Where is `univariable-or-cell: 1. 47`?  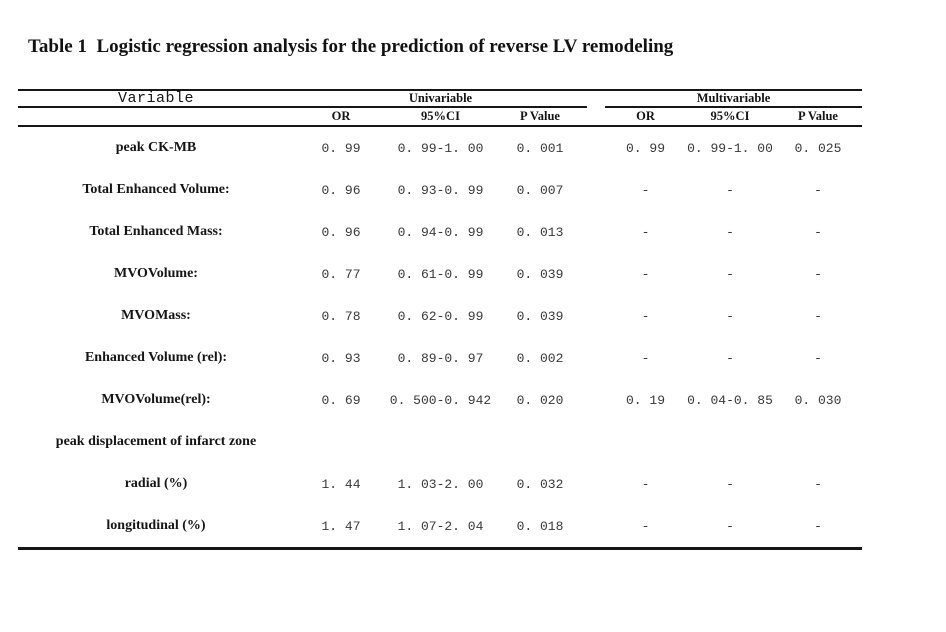
univariable-or-cell: 1. 47 is located at coordinates (341, 526).